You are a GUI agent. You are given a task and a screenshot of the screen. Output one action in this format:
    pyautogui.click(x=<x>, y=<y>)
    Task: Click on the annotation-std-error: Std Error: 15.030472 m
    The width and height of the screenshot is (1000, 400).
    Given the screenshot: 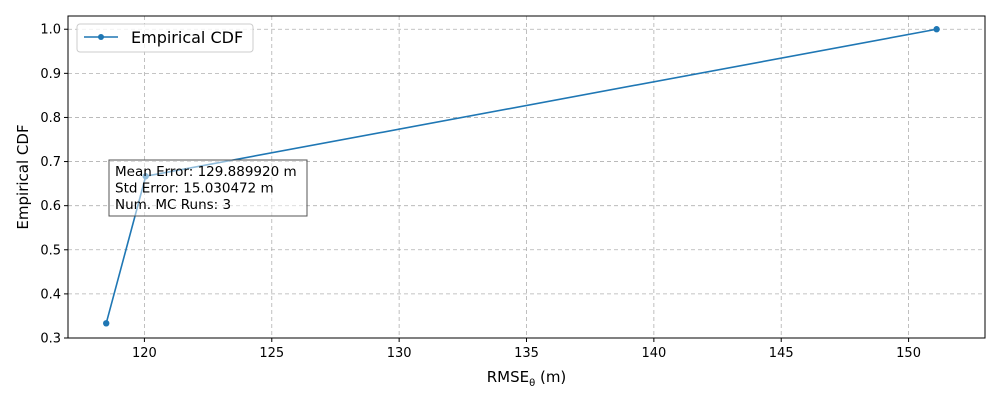 What is the action you would take?
    pyautogui.click(x=194, y=189)
    